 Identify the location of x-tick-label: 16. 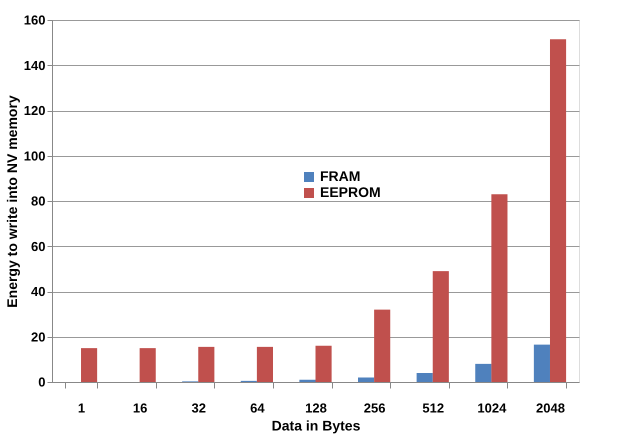
(140, 408).